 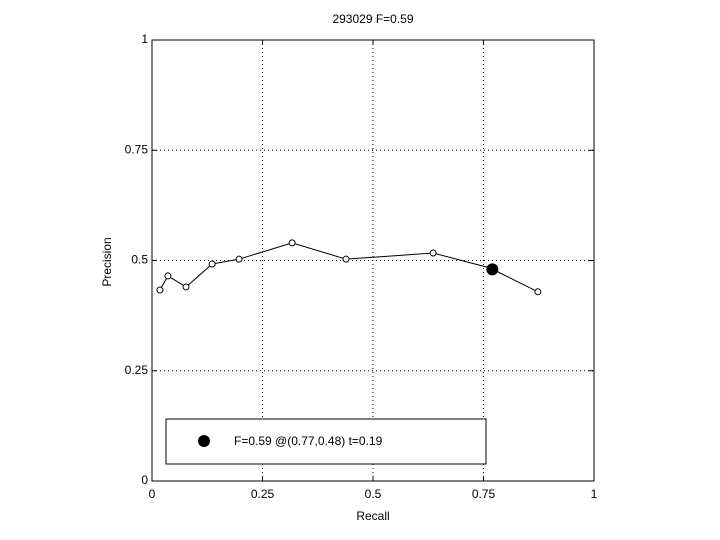 I want to click on legend-box, so click(x=326, y=441).